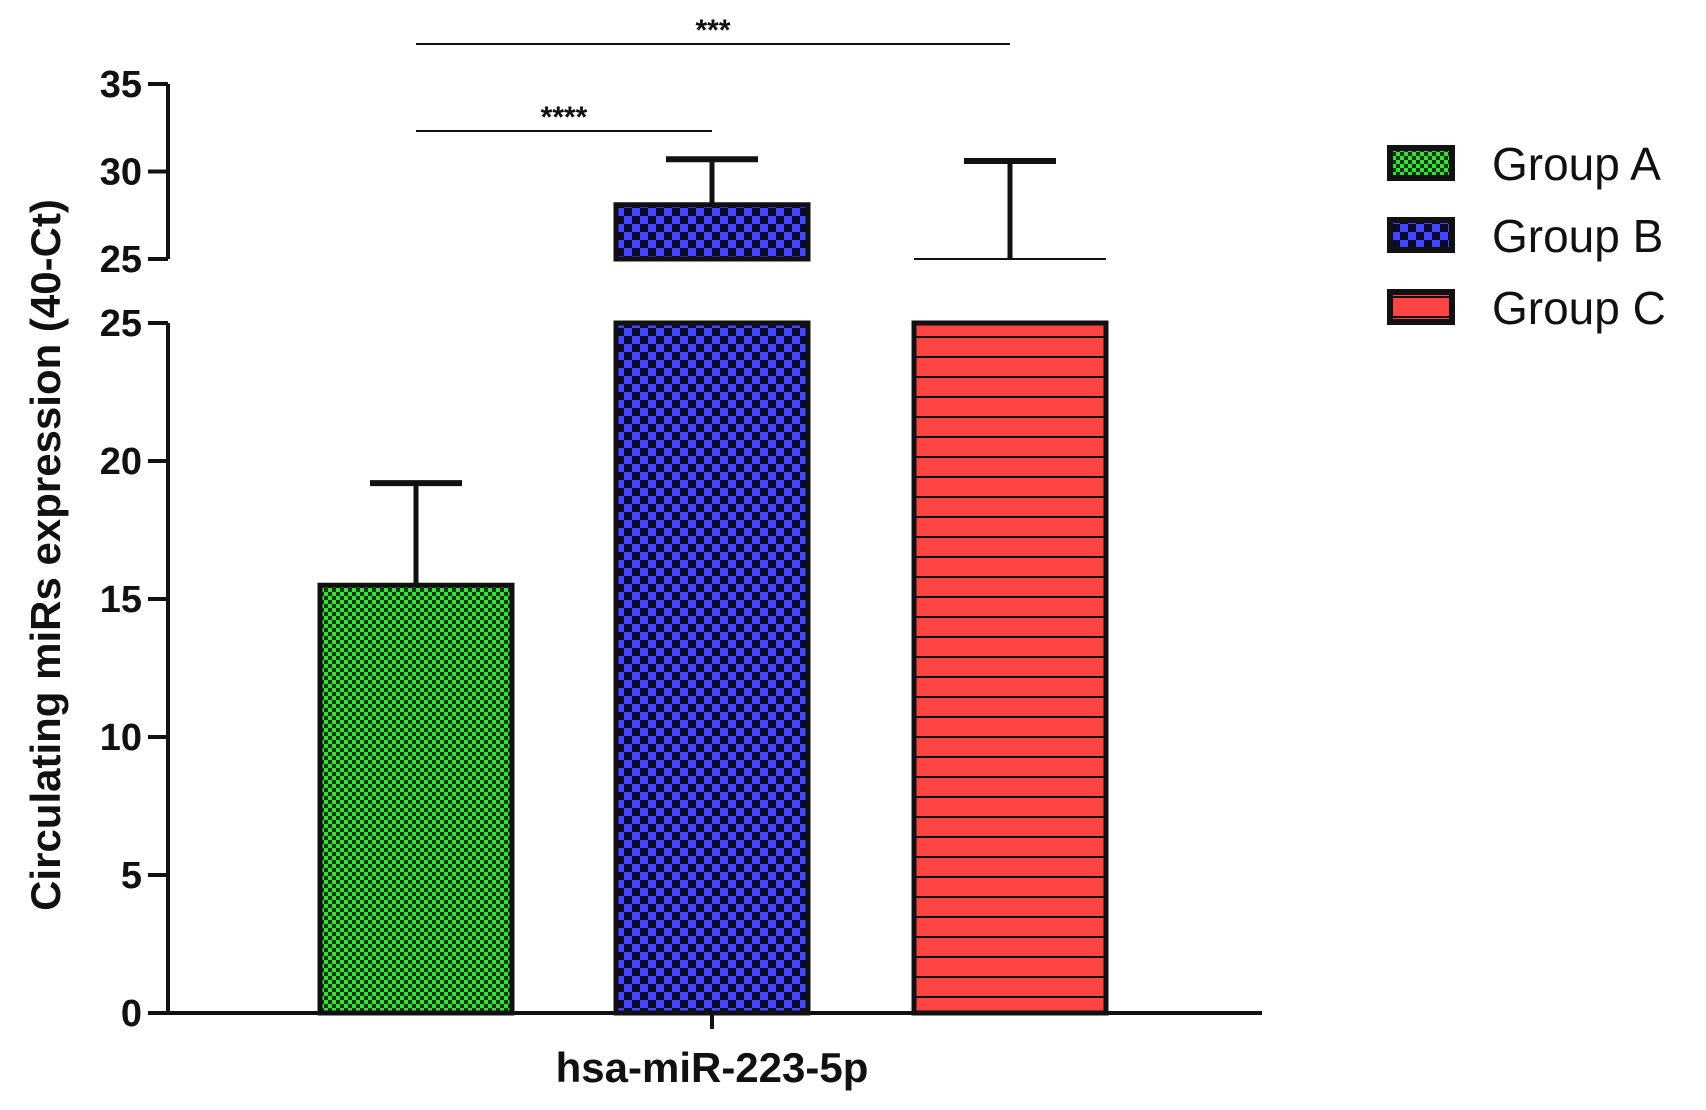 This screenshot has width=1706, height=1110. What do you see at coordinates (1579, 308) in the screenshot?
I see `legend-label: Group C` at bounding box center [1579, 308].